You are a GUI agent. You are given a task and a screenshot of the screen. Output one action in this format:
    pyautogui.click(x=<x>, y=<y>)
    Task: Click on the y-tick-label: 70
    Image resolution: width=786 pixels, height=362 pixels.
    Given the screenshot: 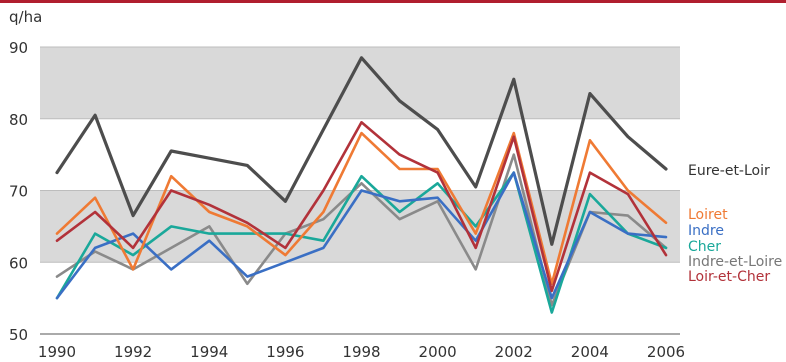 What is the action you would take?
    pyautogui.click(x=18, y=192)
    